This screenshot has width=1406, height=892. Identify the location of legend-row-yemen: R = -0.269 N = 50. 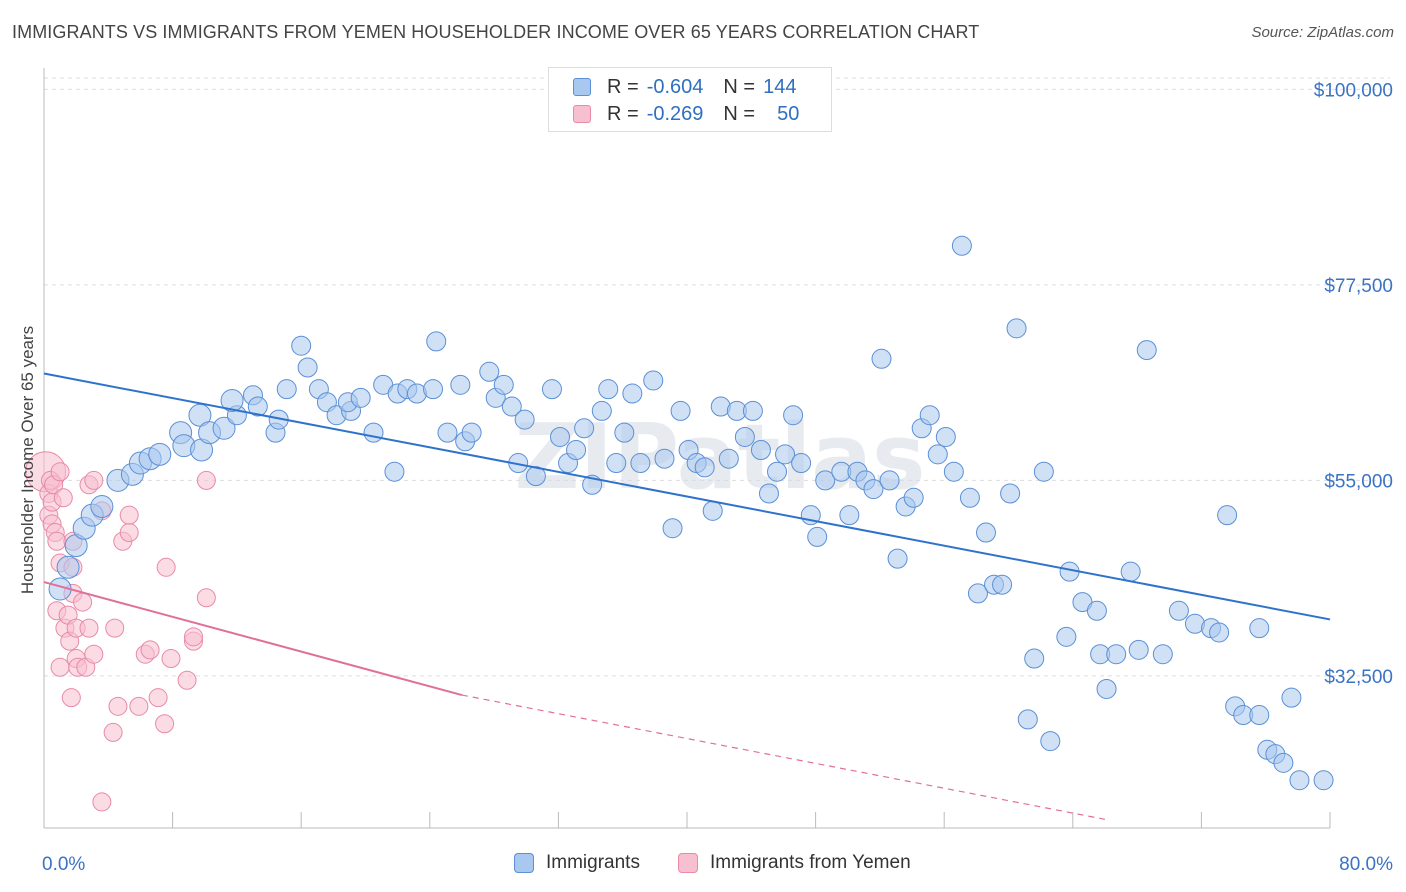
(696, 114).